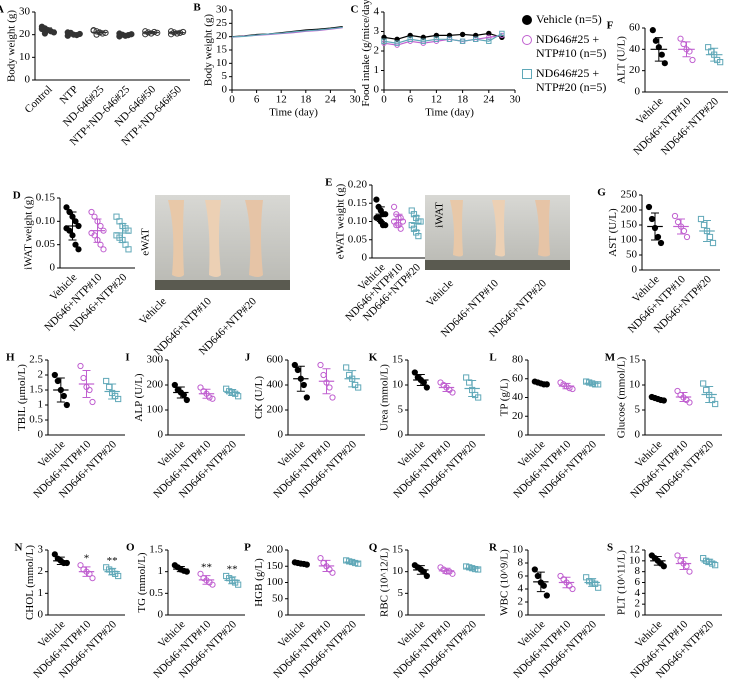  Describe the element at coordinates (139, 397) in the screenshot. I see `y-axis-label: ALP (U/L)` at that location.